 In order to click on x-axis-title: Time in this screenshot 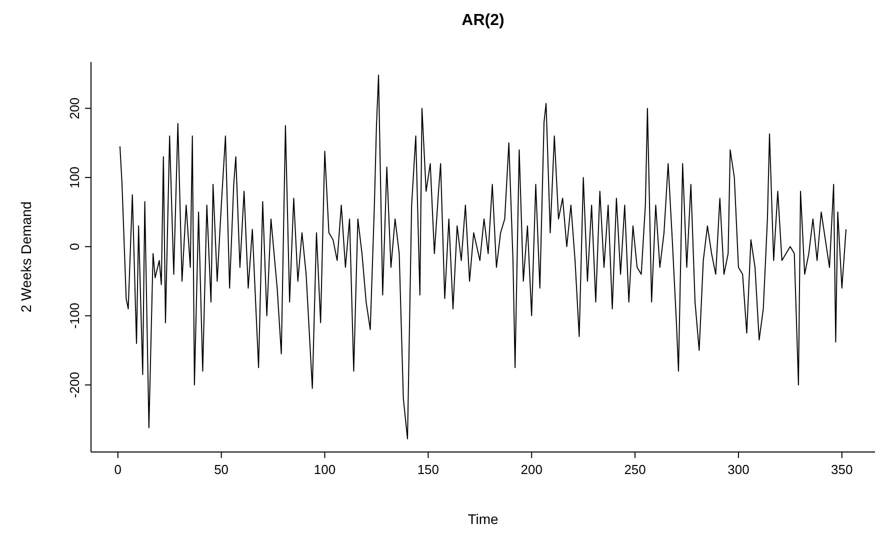, I will do `click(483, 519)`.